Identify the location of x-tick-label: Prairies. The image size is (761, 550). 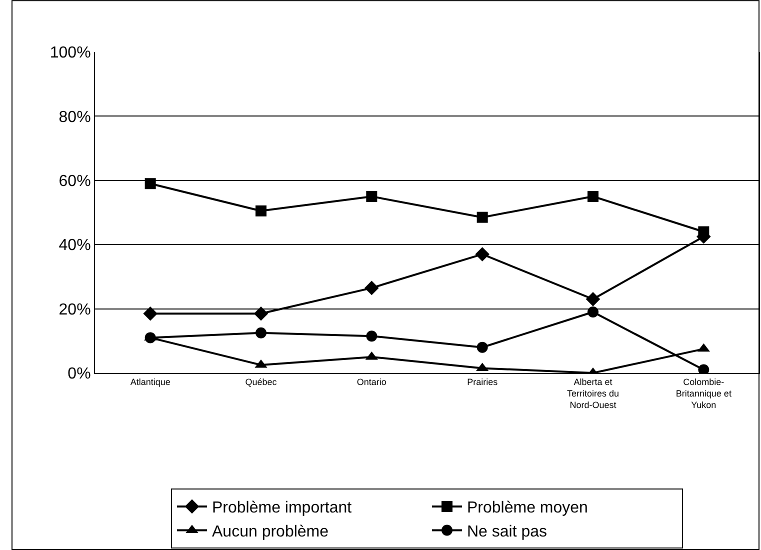
(482, 381).